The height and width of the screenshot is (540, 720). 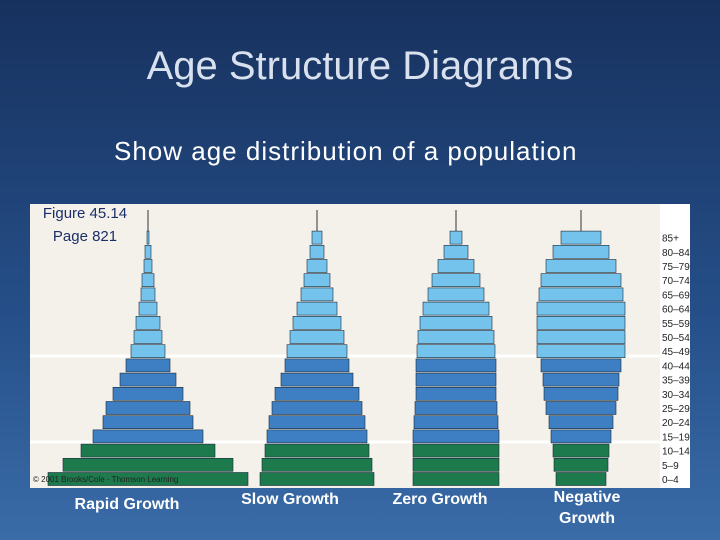 I want to click on age-label: 5–9, so click(x=670, y=466).